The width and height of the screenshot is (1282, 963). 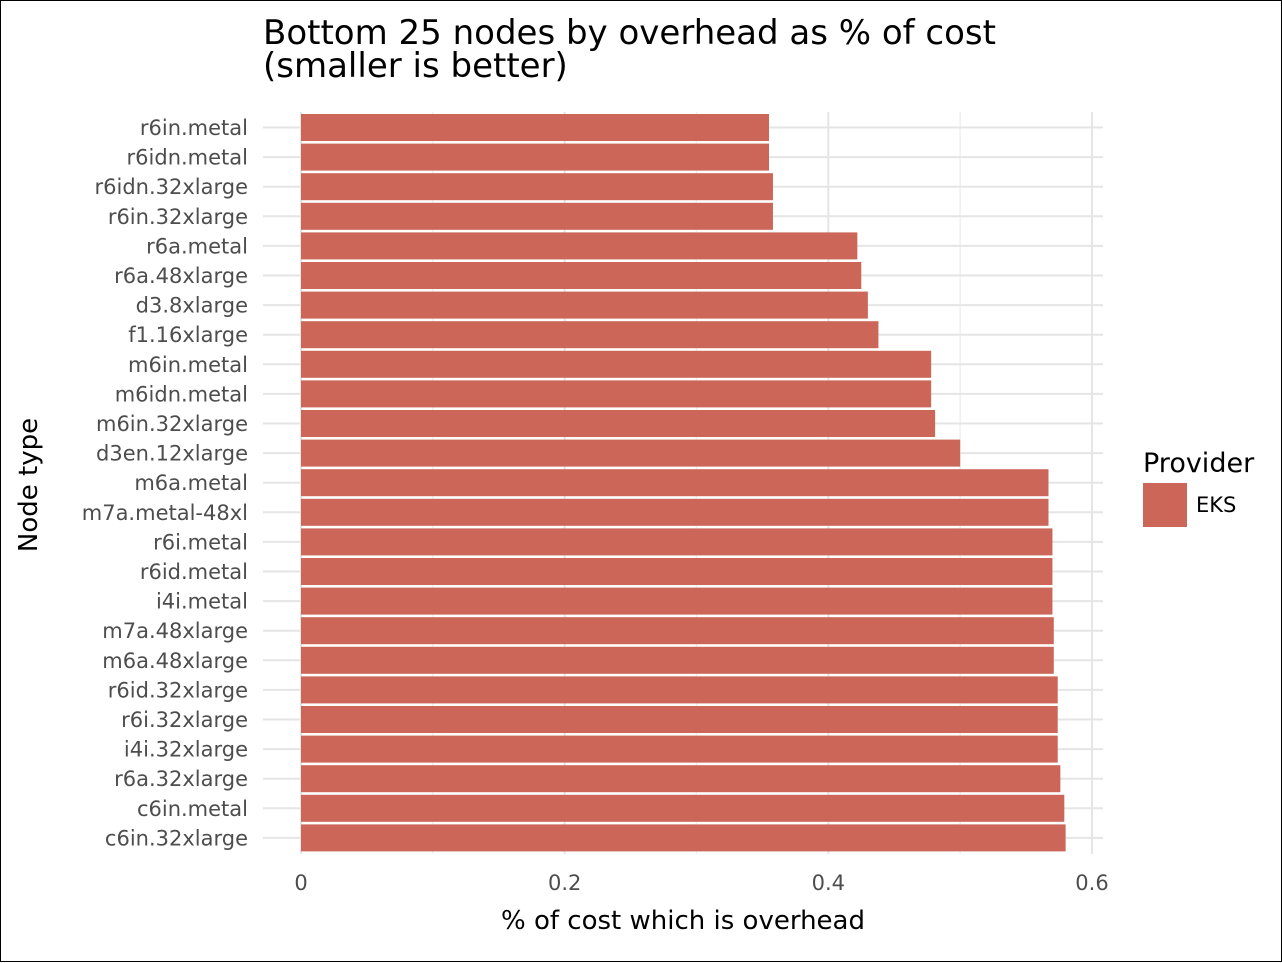 What do you see at coordinates (679, 749) in the screenshot?
I see `bar-i4i.32xlarge` at bounding box center [679, 749].